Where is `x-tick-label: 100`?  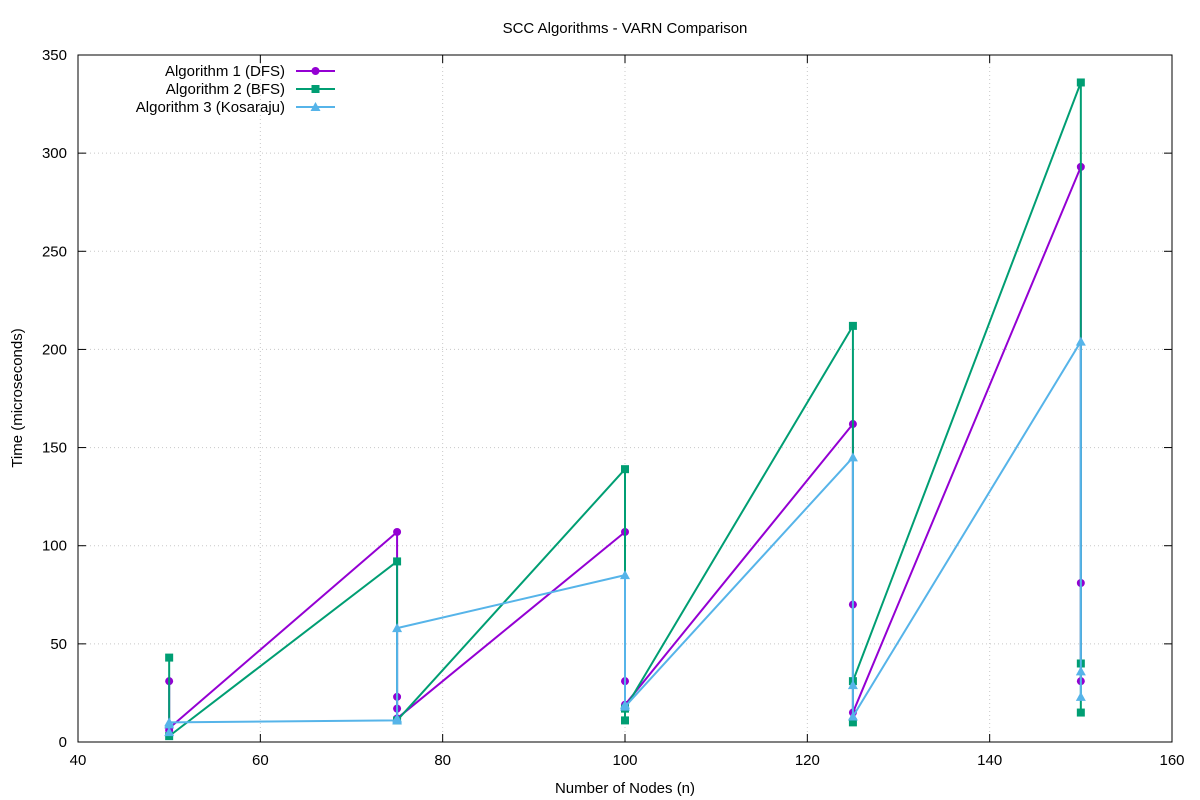 x-tick-label: 100 is located at coordinates (624, 760).